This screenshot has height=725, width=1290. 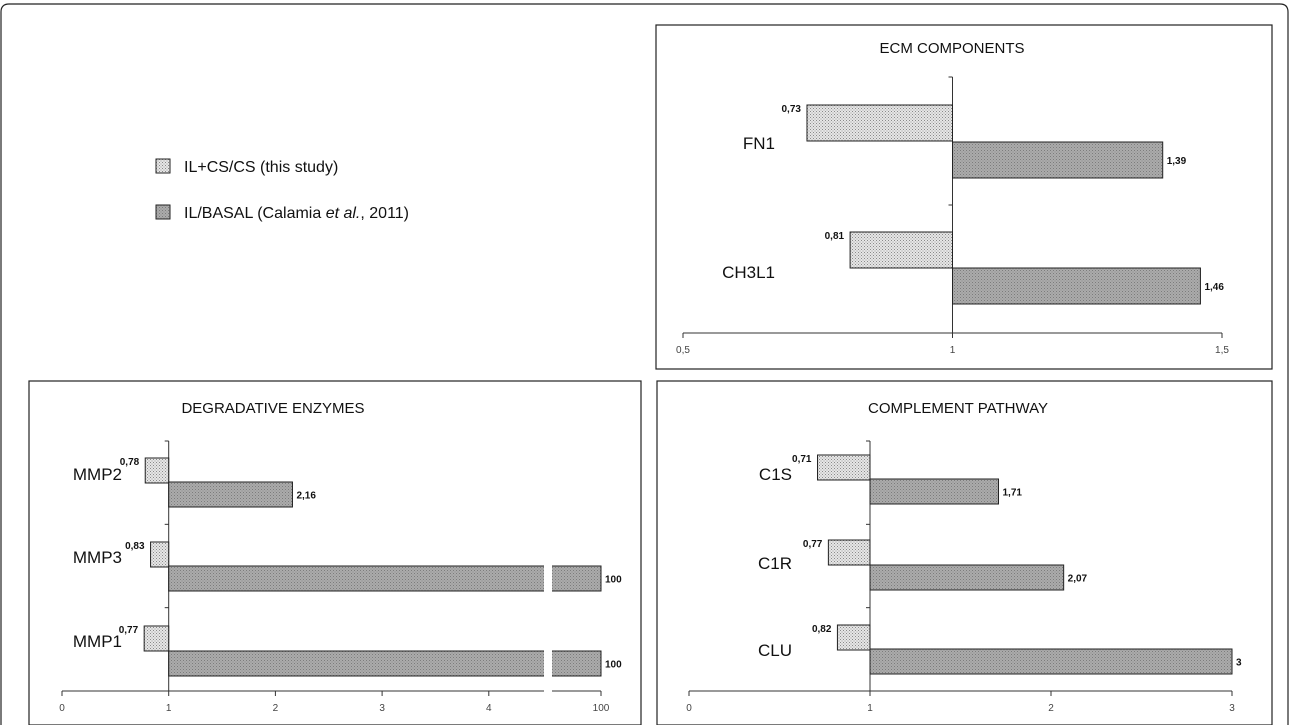 I want to click on complement-data-label-dark: 1,71, so click(x=1013, y=493).